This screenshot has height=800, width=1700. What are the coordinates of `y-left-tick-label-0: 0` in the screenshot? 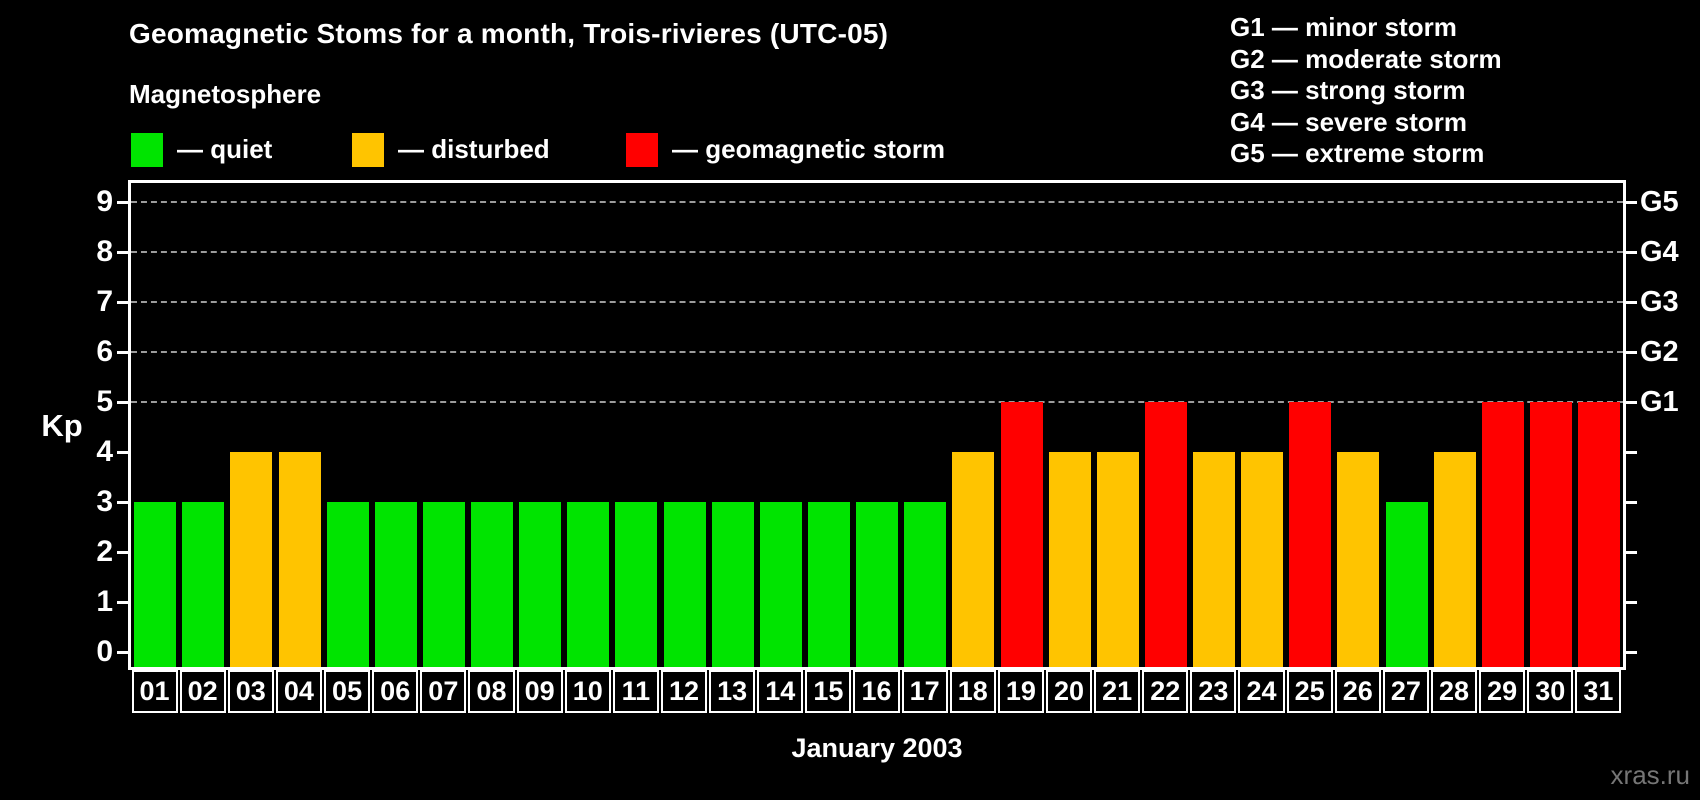 It's located at (104, 651).